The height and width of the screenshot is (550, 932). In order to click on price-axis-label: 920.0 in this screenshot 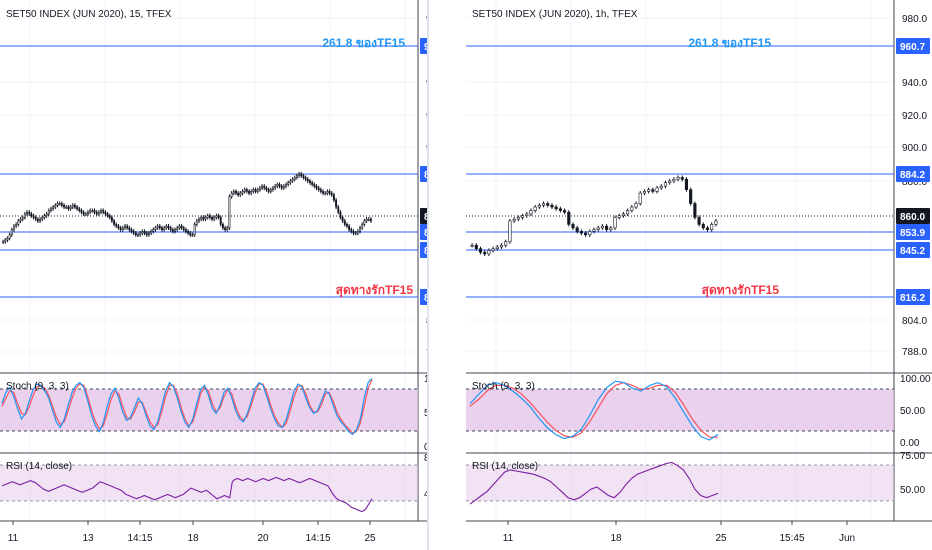, I will do `click(426, 116)`.